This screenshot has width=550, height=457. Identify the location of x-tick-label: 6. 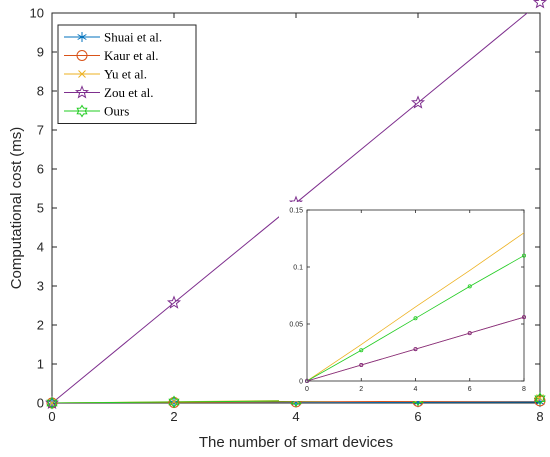
(417, 416).